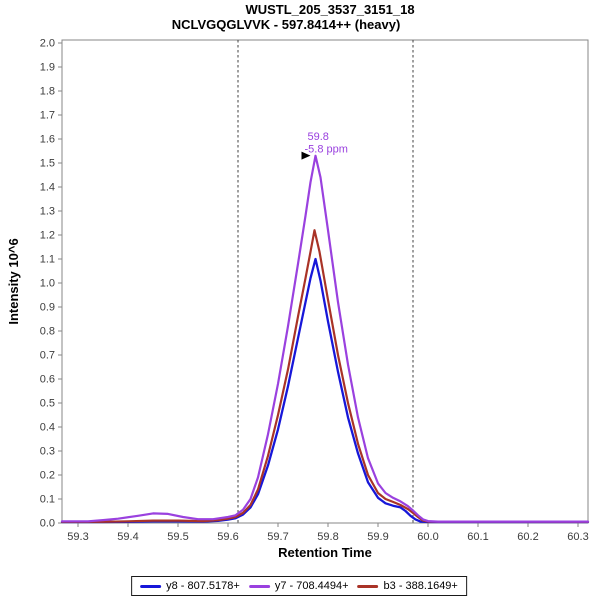  What do you see at coordinates (47, 92) in the screenshot?
I see `y-axis-tick-label: 1.8` at bounding box center [47, 92].